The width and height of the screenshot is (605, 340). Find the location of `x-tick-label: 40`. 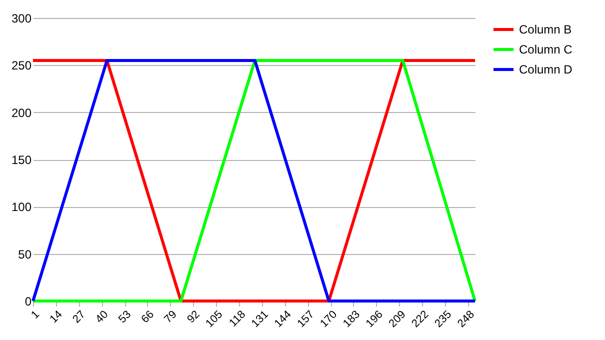

x-tick-label: 40 is located at coordinates (102, 317).